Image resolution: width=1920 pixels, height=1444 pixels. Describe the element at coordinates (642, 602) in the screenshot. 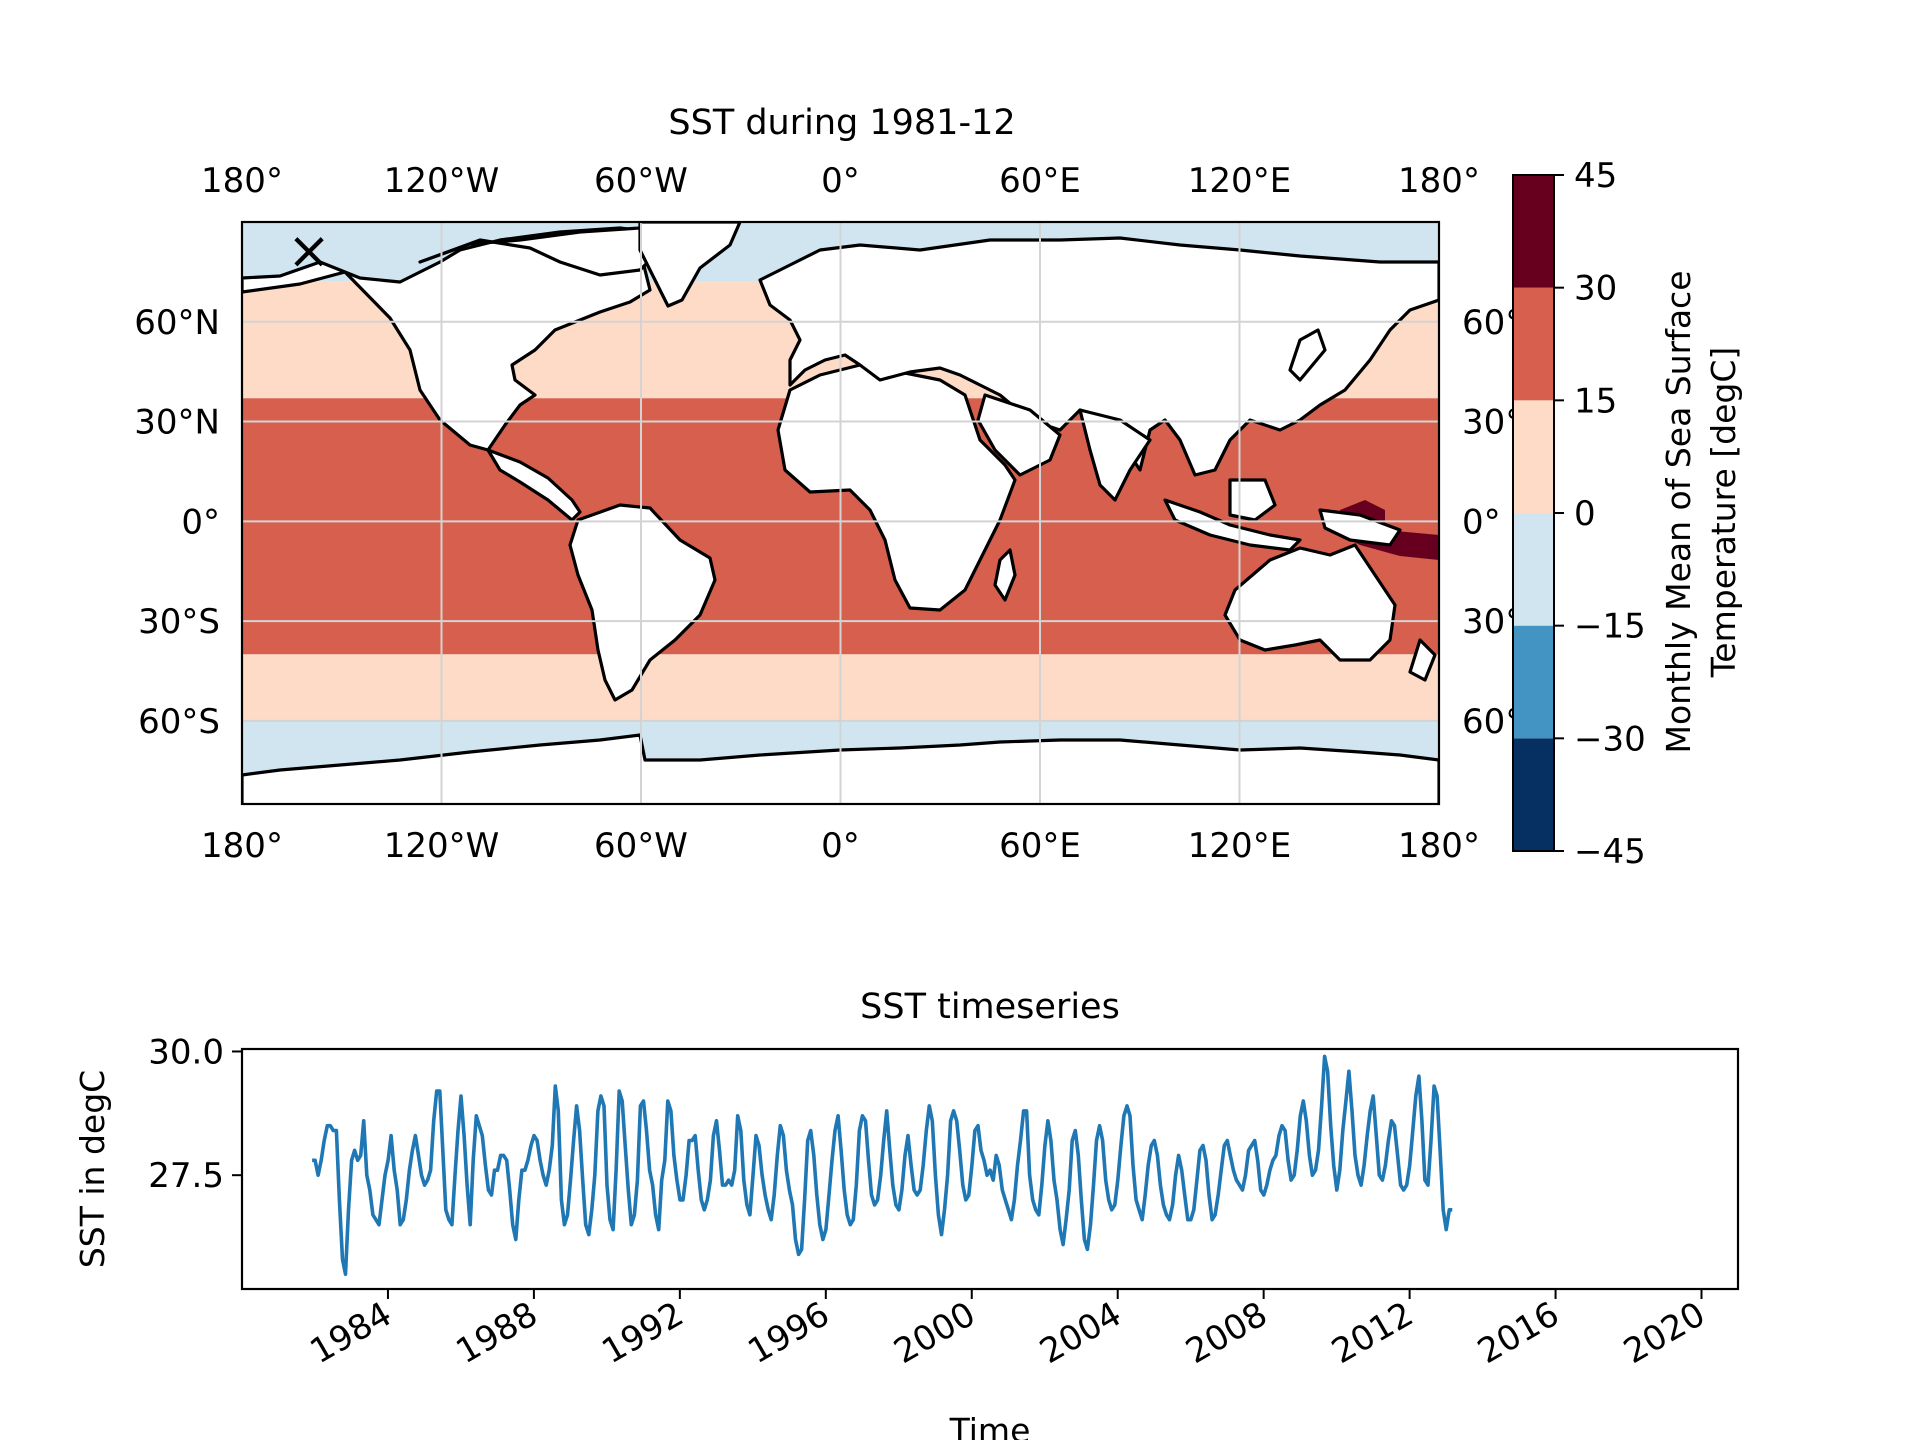

I see `land-south-america` at that location.